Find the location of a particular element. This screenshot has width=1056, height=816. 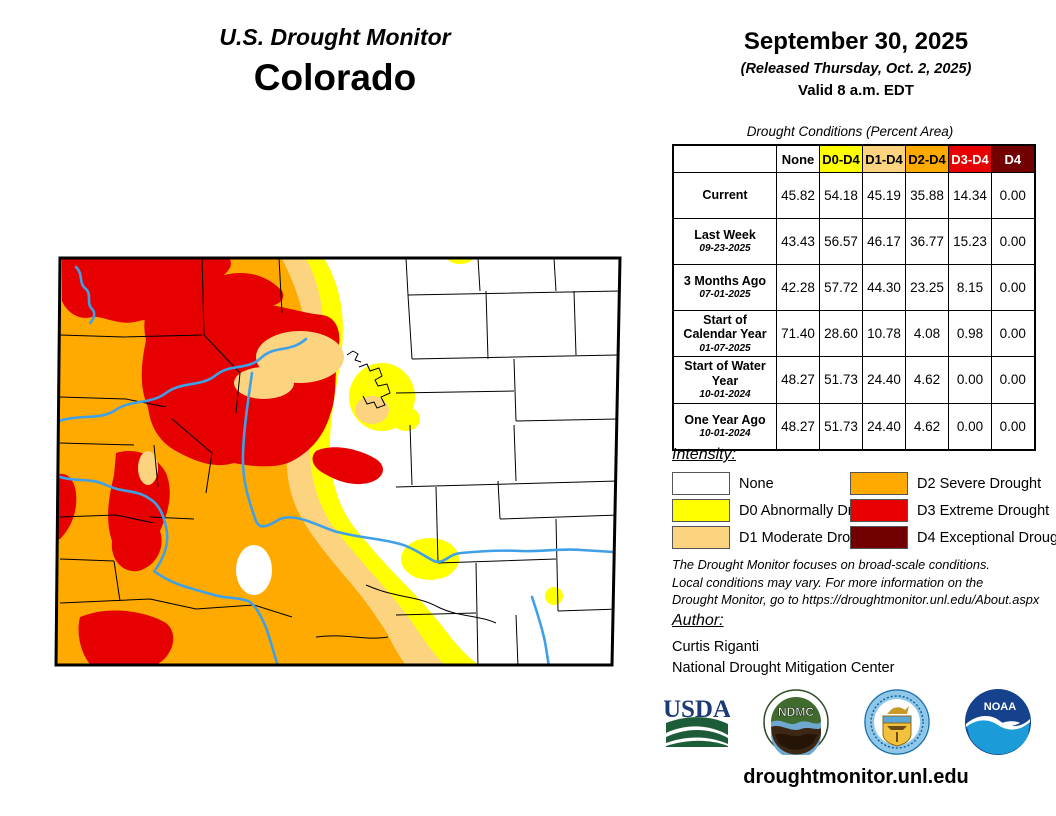

row-label: One Year Ago is located at coordinates (725, 419).